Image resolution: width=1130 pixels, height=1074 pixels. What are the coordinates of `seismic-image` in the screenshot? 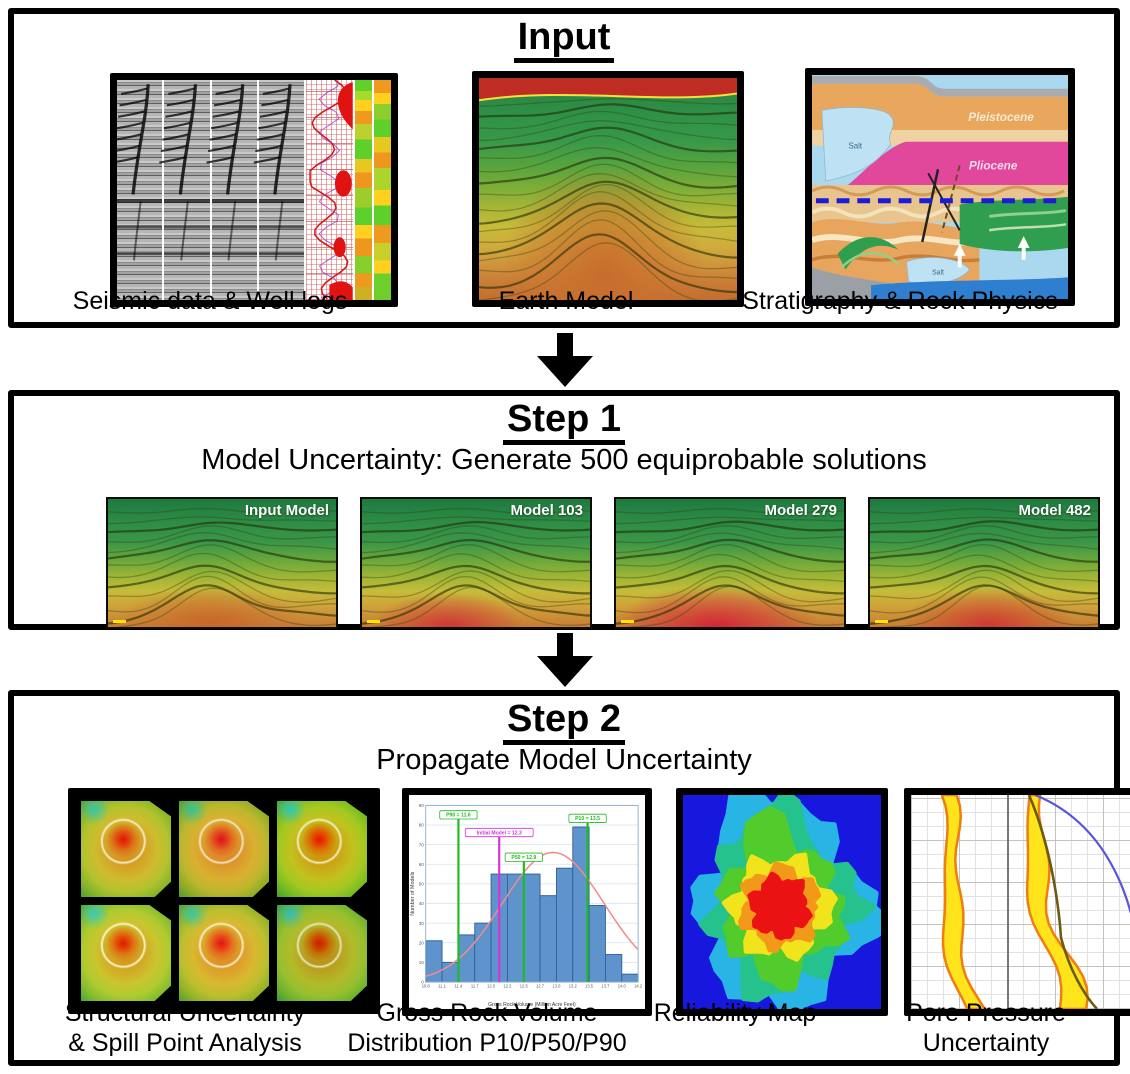 It's located at (254, 190).